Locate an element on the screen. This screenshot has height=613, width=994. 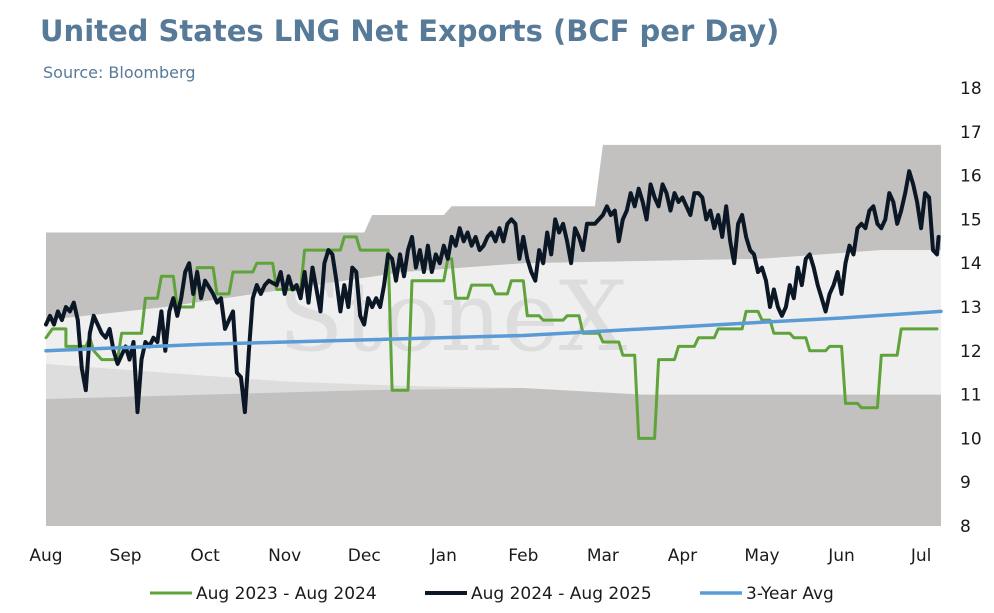
legend-label: Aug 2023 - Aug 2024 is located at coordinates (286, 594).